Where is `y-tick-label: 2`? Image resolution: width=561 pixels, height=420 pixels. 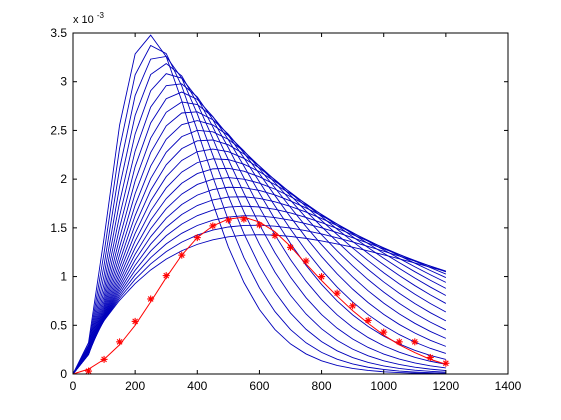
y-tick-label: 2 is located at coordinates (63, 179).